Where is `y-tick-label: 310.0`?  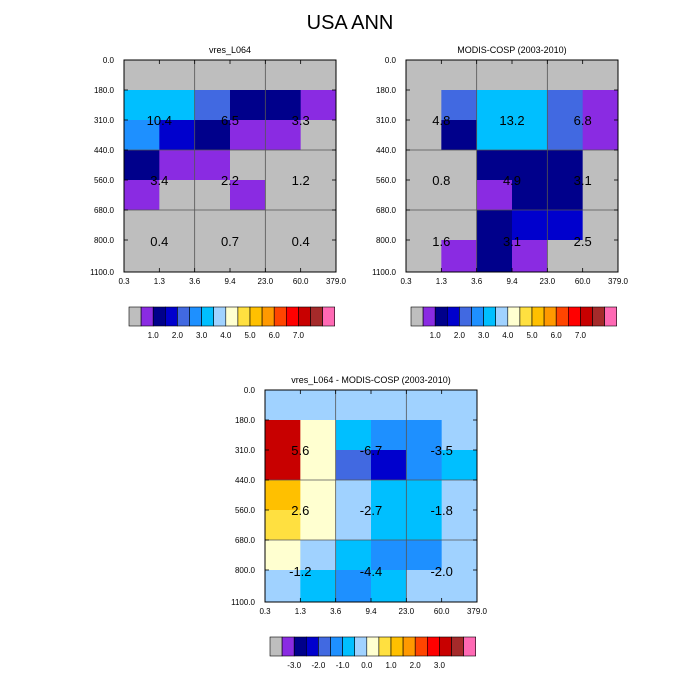 y-tick-label: 310.0 is located at coordinates (386, 120).